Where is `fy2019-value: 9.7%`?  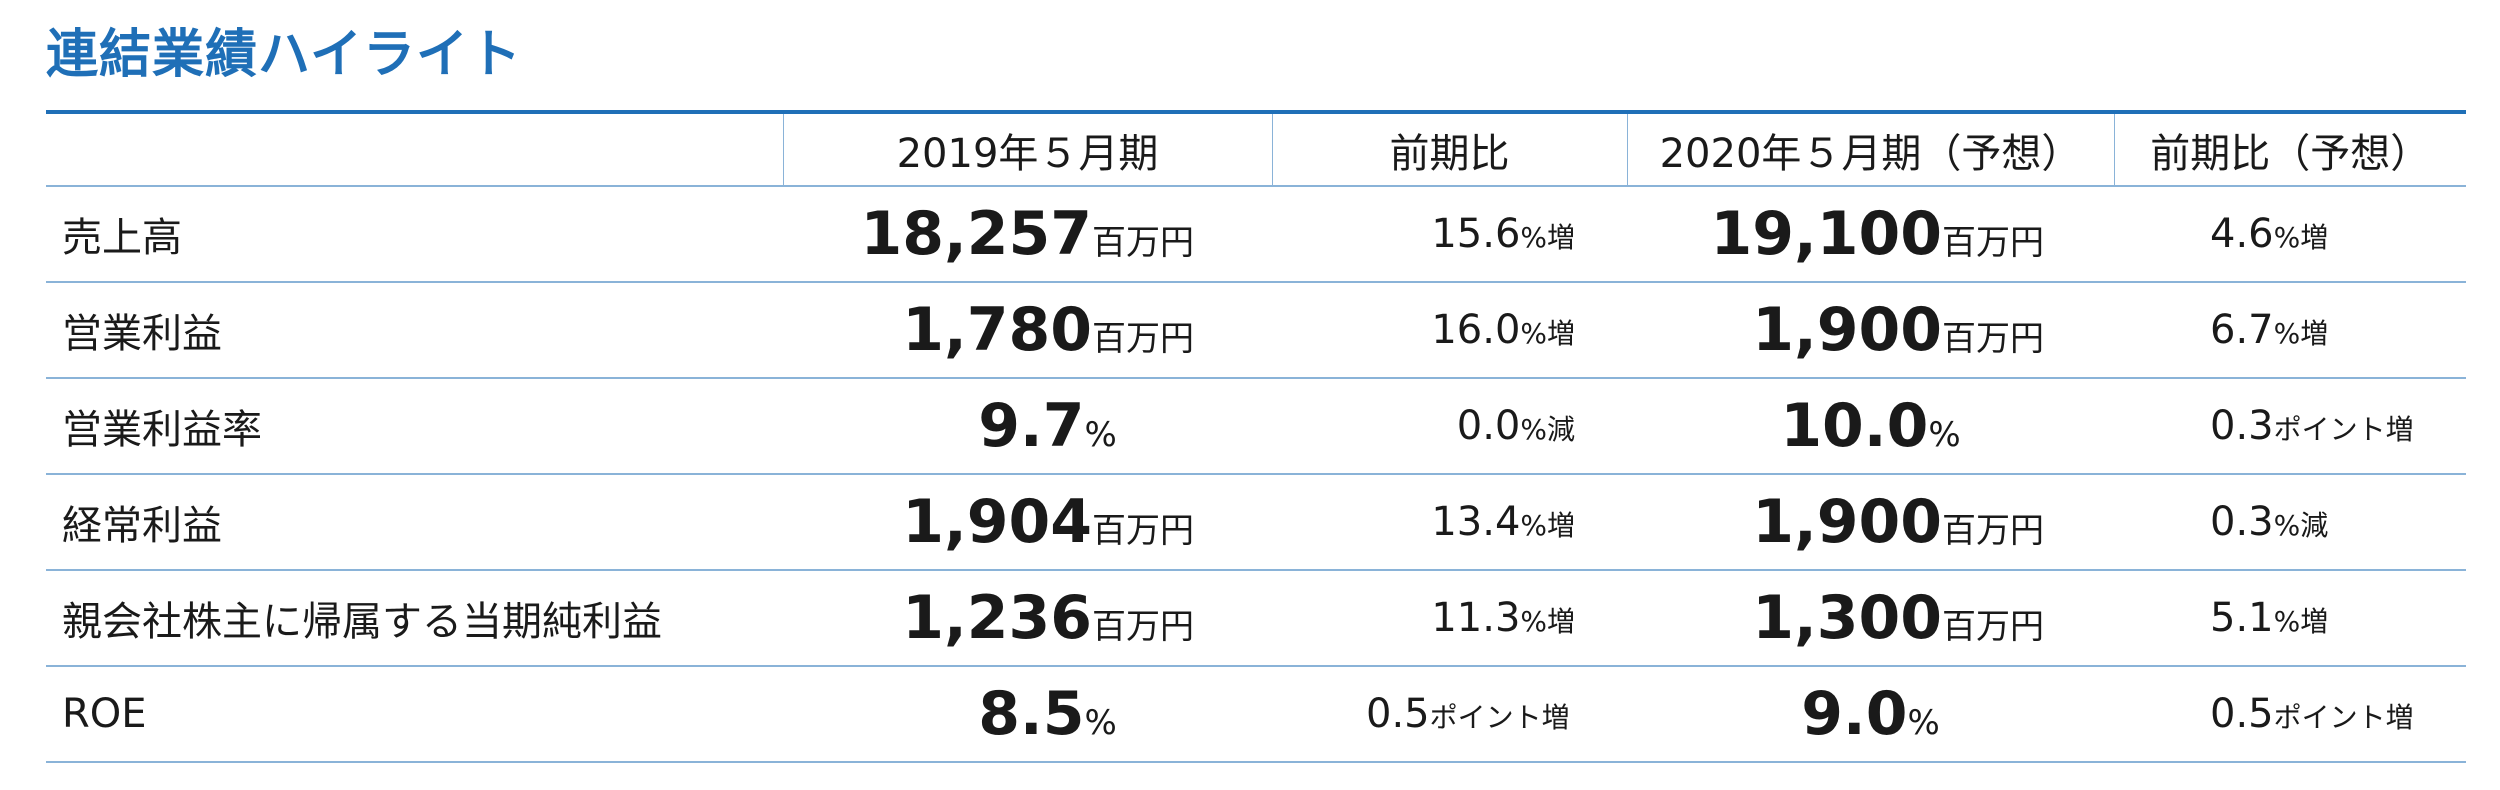
fy2019-value: 9.7% is located at coordinates (1027, 426).